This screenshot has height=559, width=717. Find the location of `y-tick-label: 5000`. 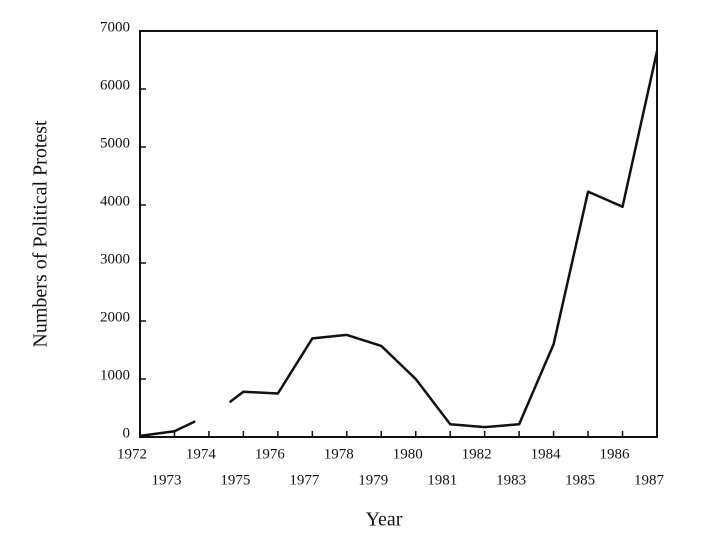

y-tick-label: 5000 is located at coordinates (115, 143).